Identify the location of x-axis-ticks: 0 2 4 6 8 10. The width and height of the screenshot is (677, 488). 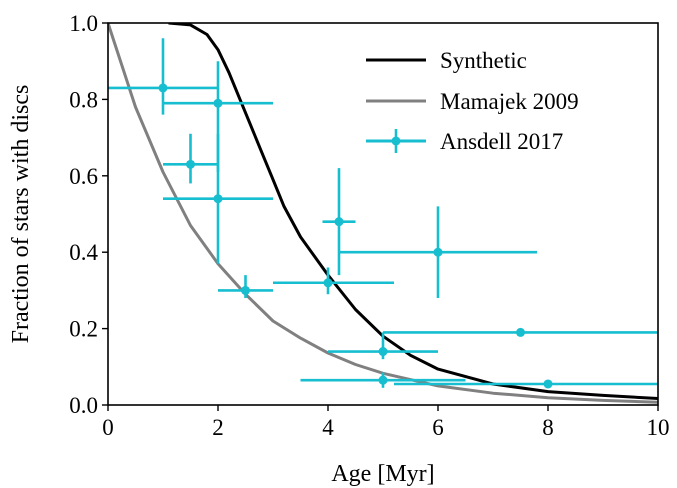
(386, 422).